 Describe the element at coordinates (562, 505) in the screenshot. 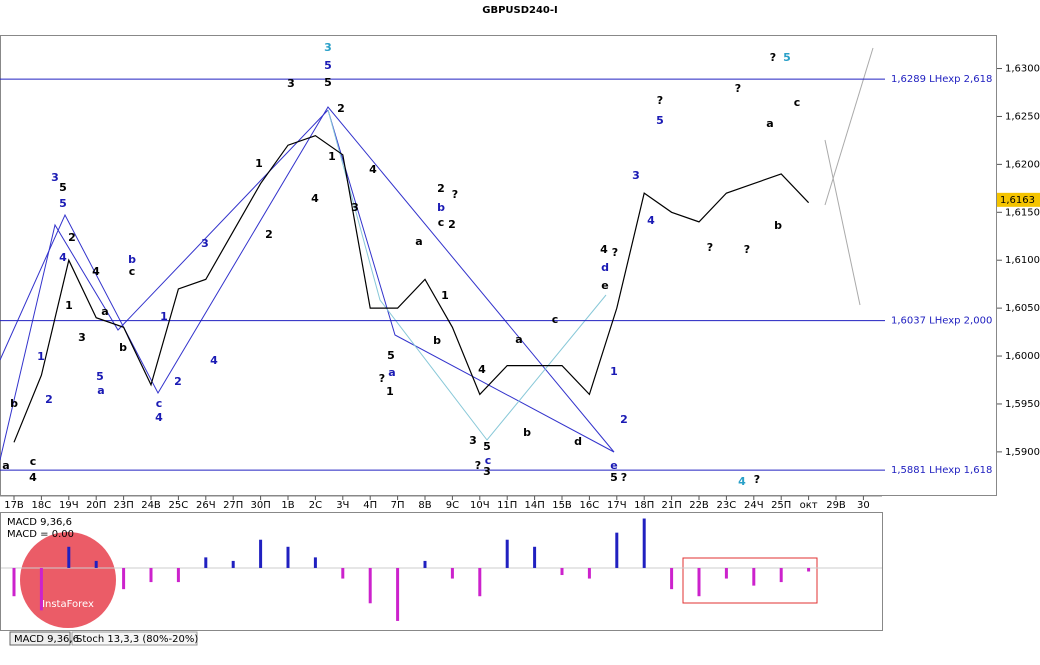

I see `x-tick-label: 15В` at that location.